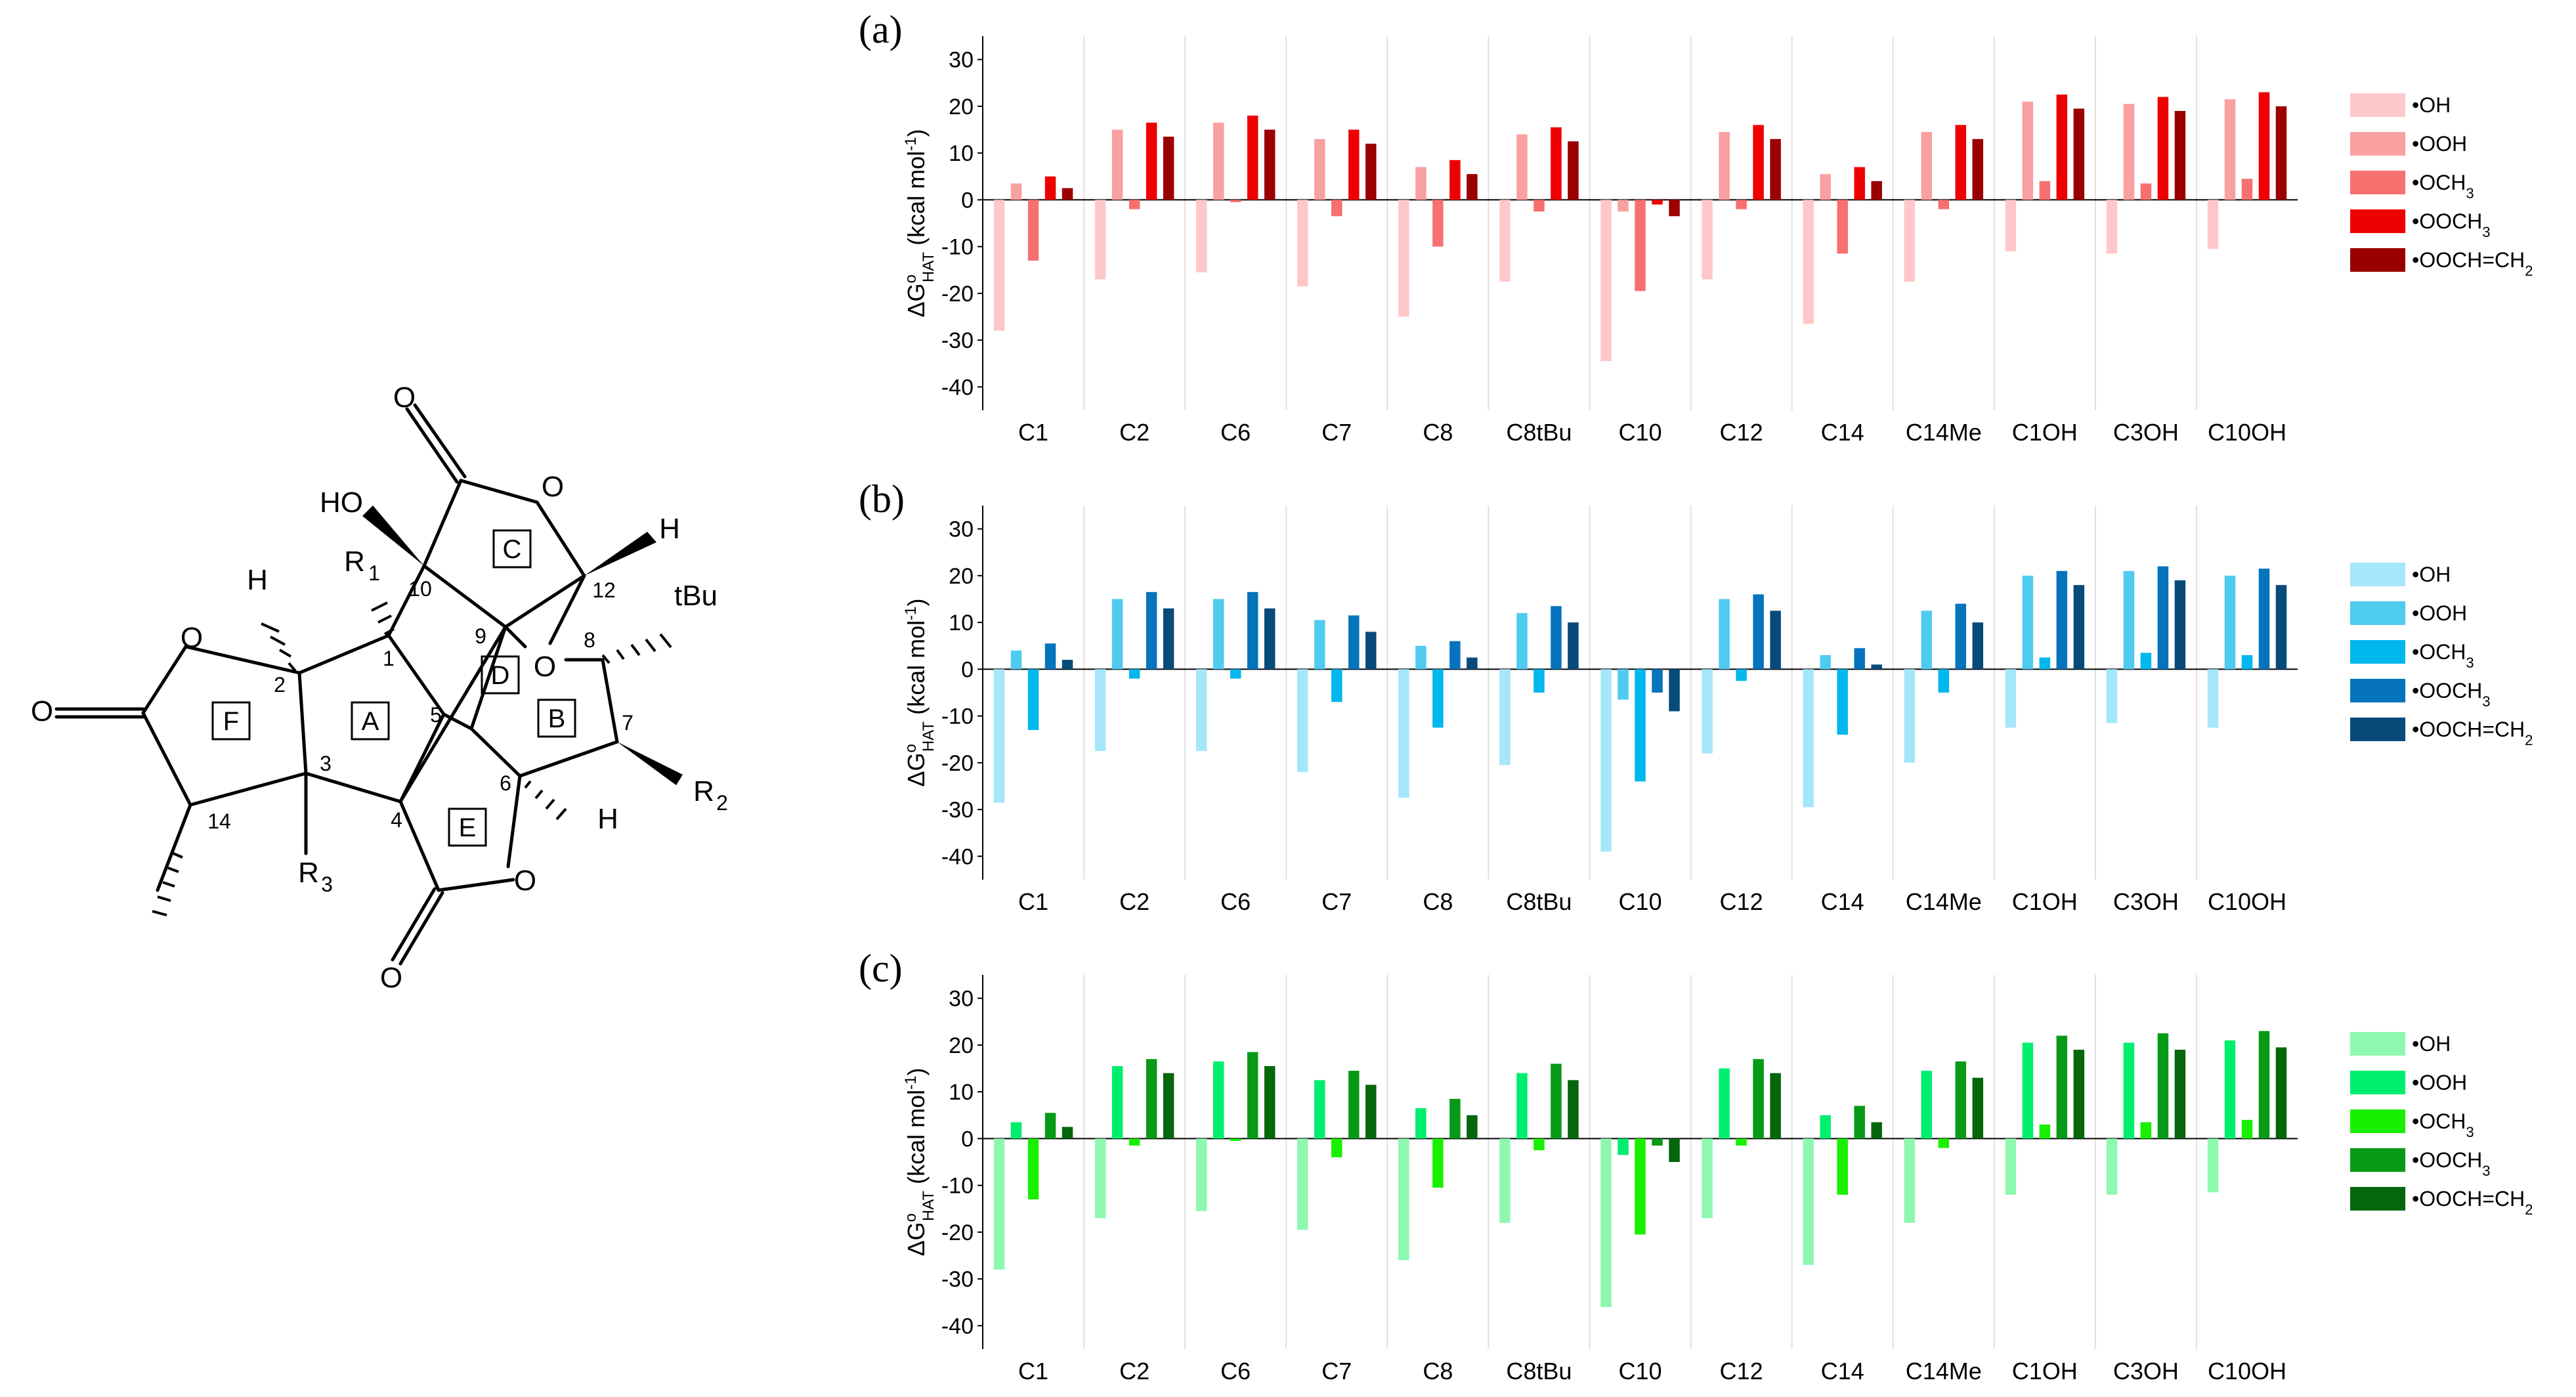 This screenshot has width=2576, height=1397. I want to click on y-tick-label: 30, so click(962, 61).